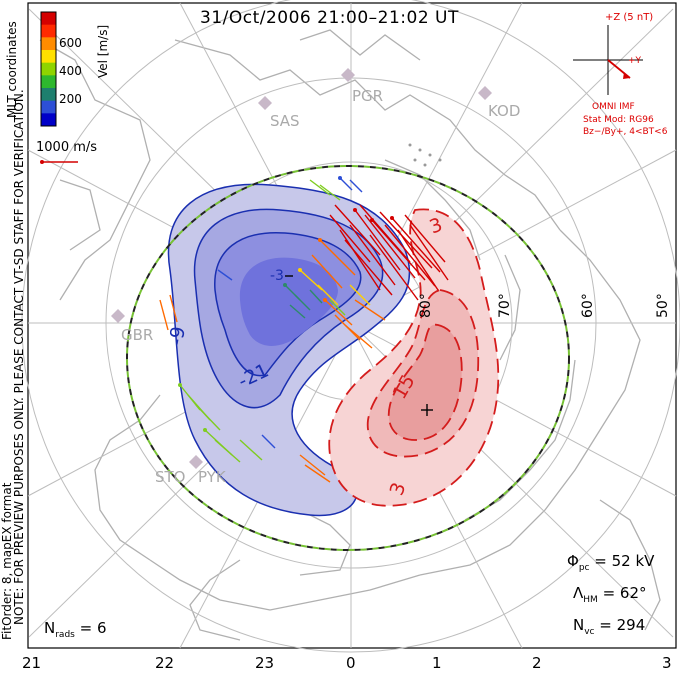 This screenshot has height=674, width=680. Describe the element at coordinates (635, 61) in the screenshot. I see `imf-y-label: +Y` at that location.